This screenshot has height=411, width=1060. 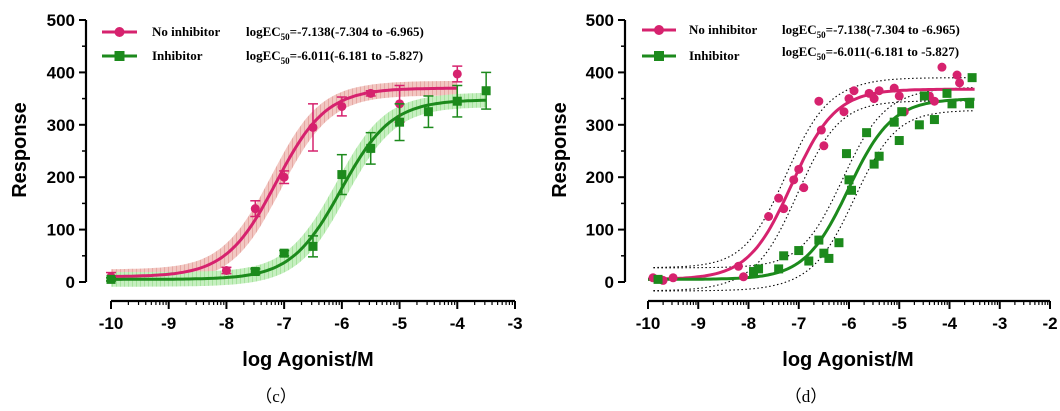 I want to click on panel-d-legend-inhibitor-ec50: logEC50=-6.011(-6.181 to -5.827), so click(x=870, y=53).